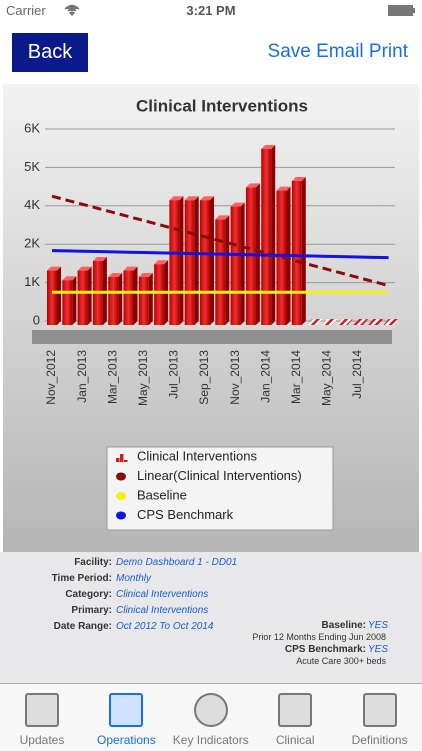  I want to click on wifi-icon, so click(72, 10).